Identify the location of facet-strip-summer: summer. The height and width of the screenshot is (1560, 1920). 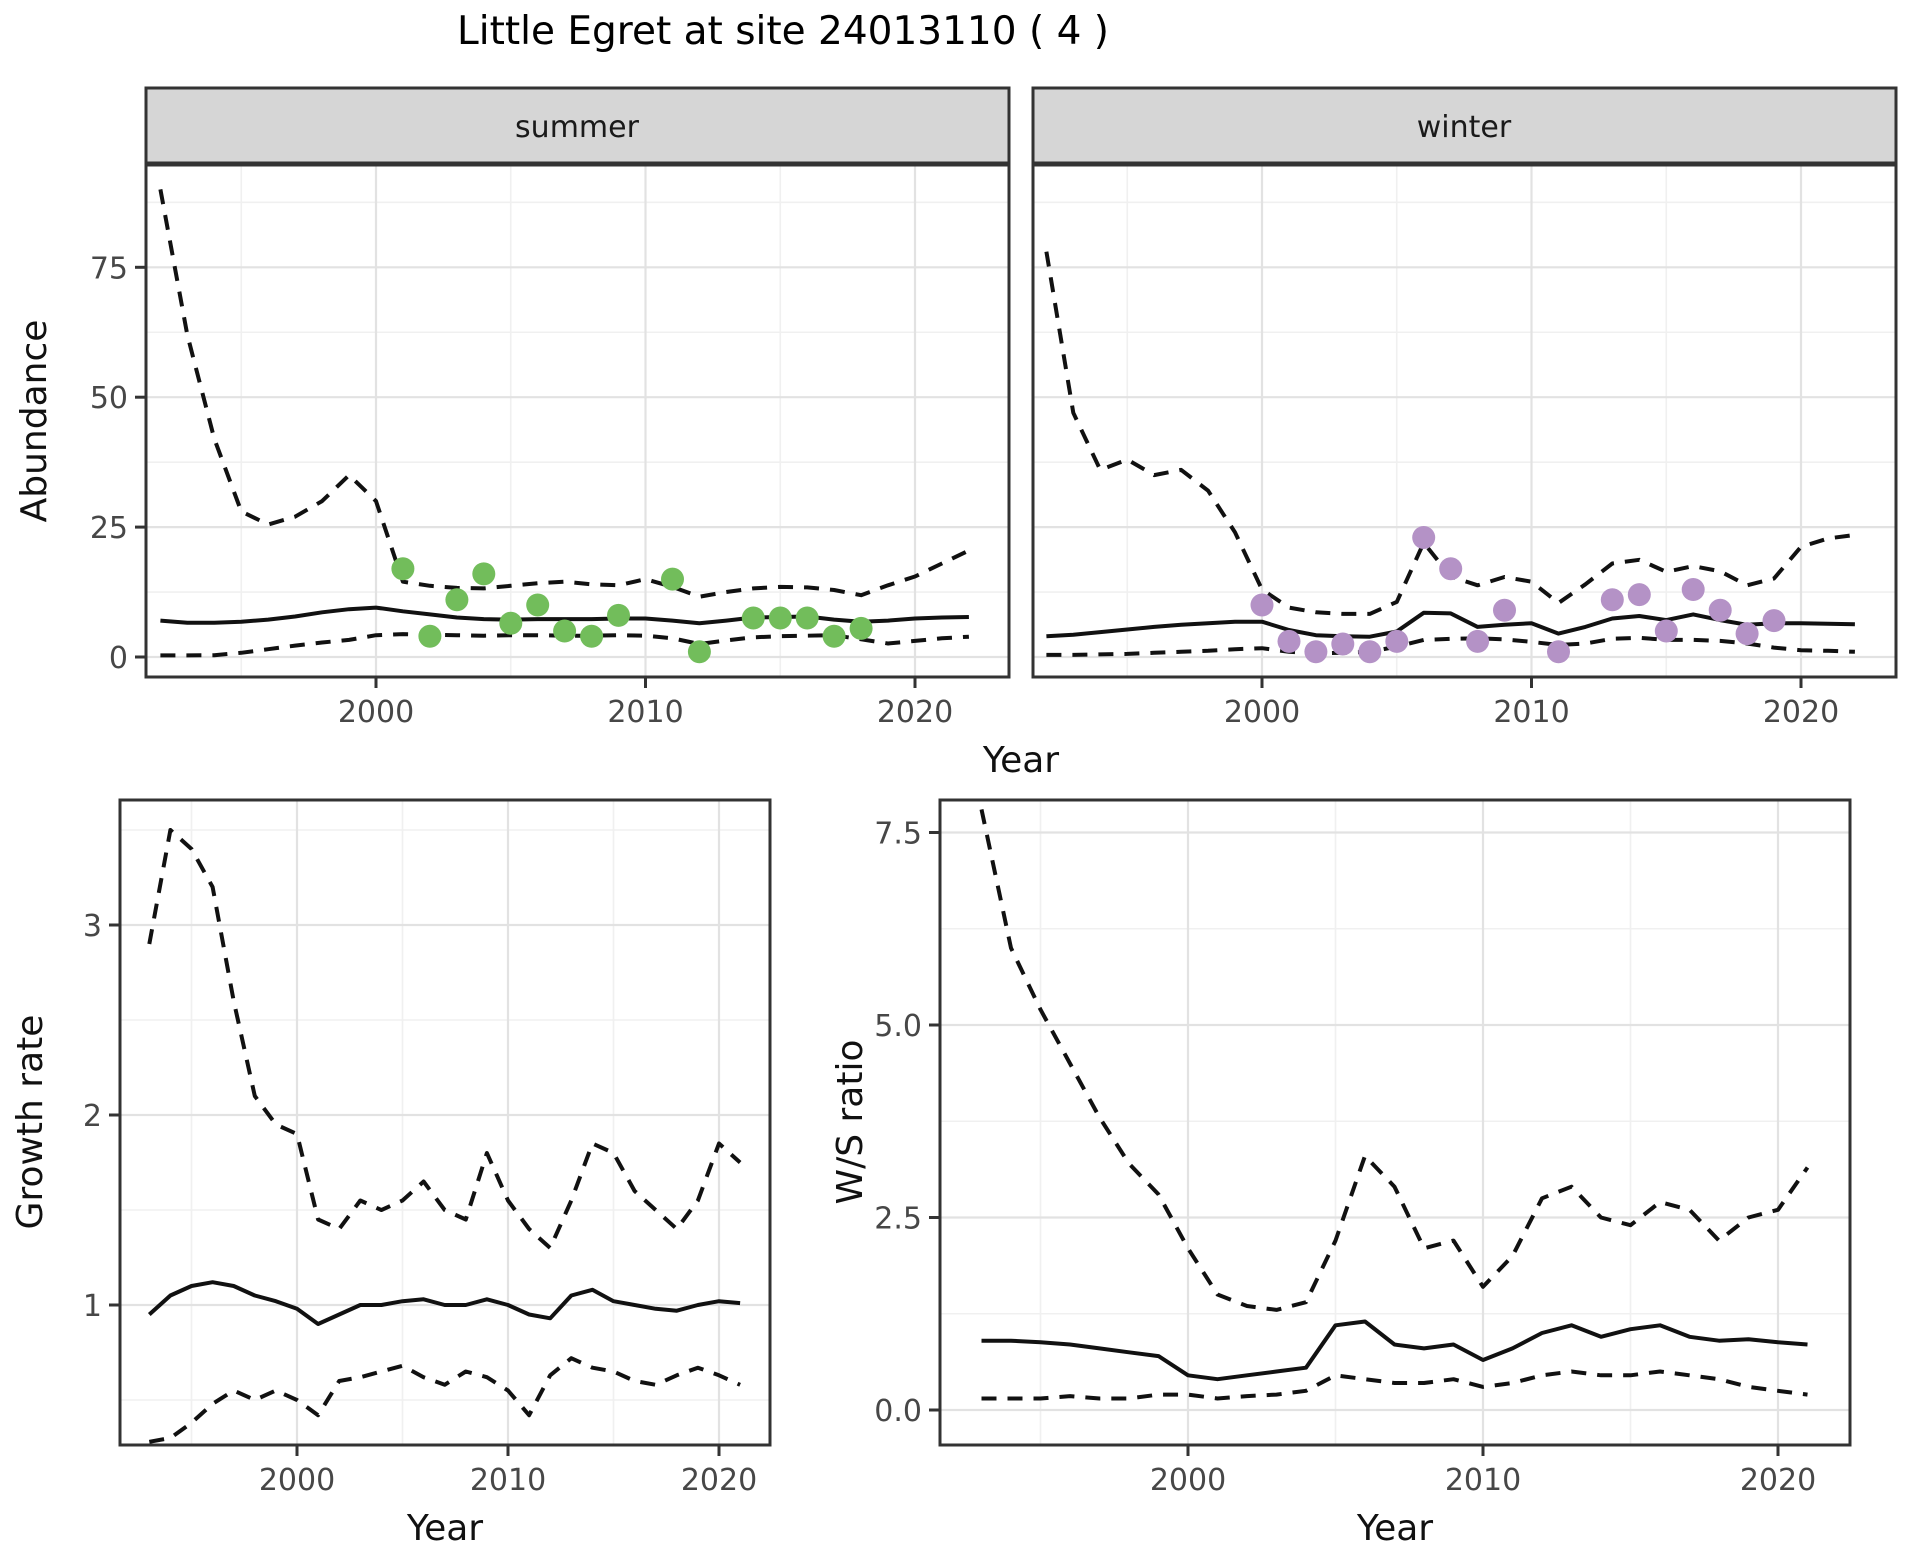
(577, 125).